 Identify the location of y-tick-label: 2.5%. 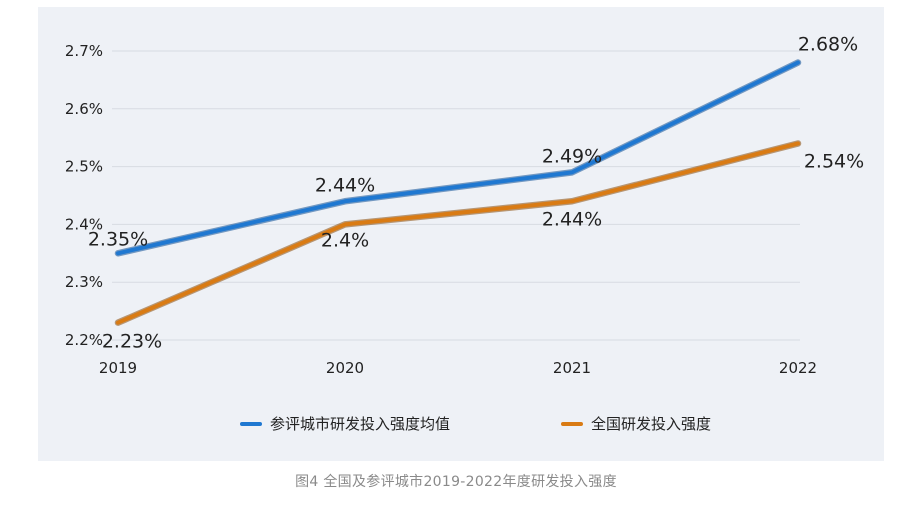
(84, 167).